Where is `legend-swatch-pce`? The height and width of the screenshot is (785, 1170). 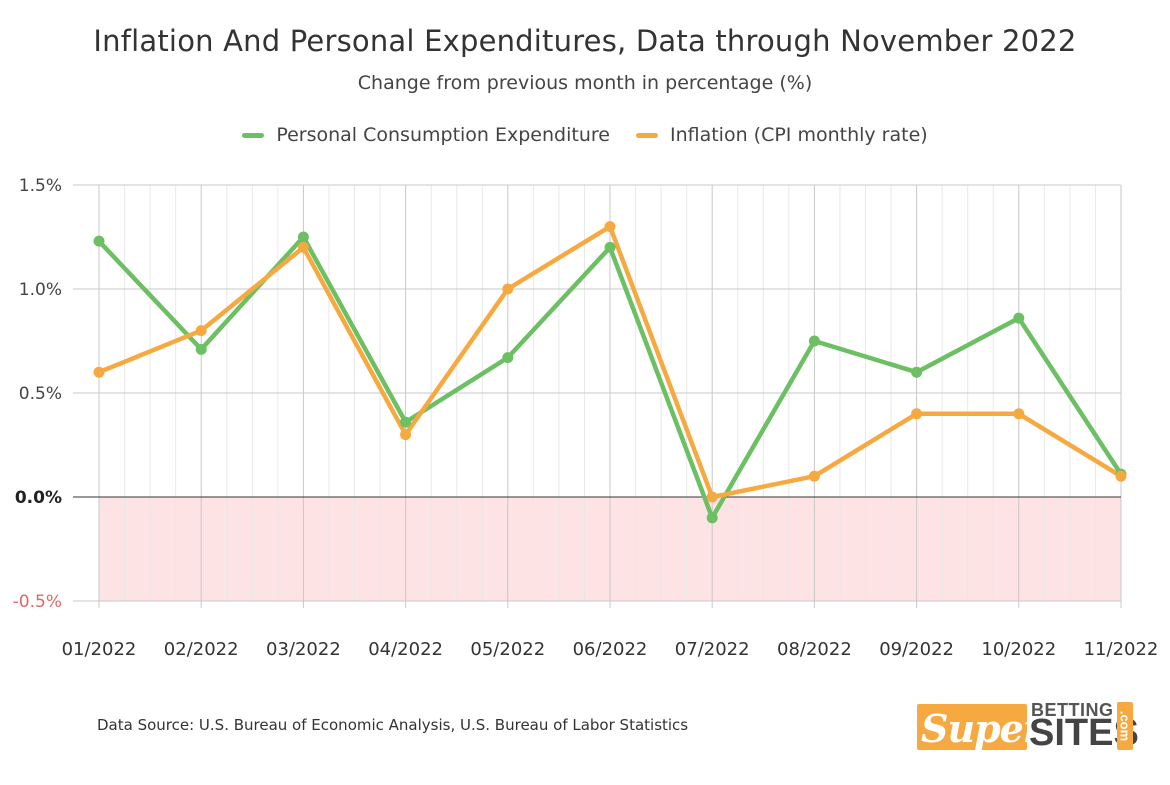 legend-swatch-pce is located at coordinates (253, 135).